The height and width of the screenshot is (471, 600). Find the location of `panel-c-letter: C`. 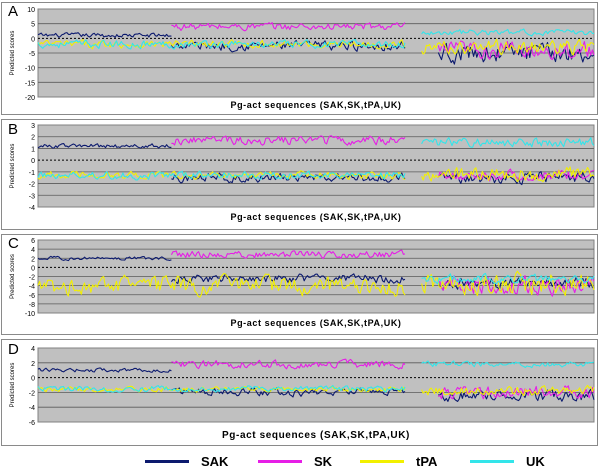

panel-c-letter: C is located at coordinates (13, 243).